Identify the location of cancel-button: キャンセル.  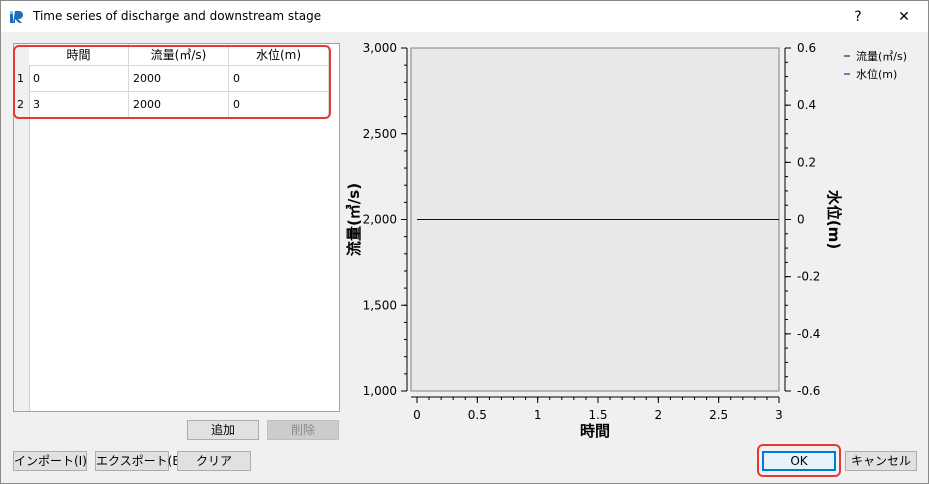
(881, 461).